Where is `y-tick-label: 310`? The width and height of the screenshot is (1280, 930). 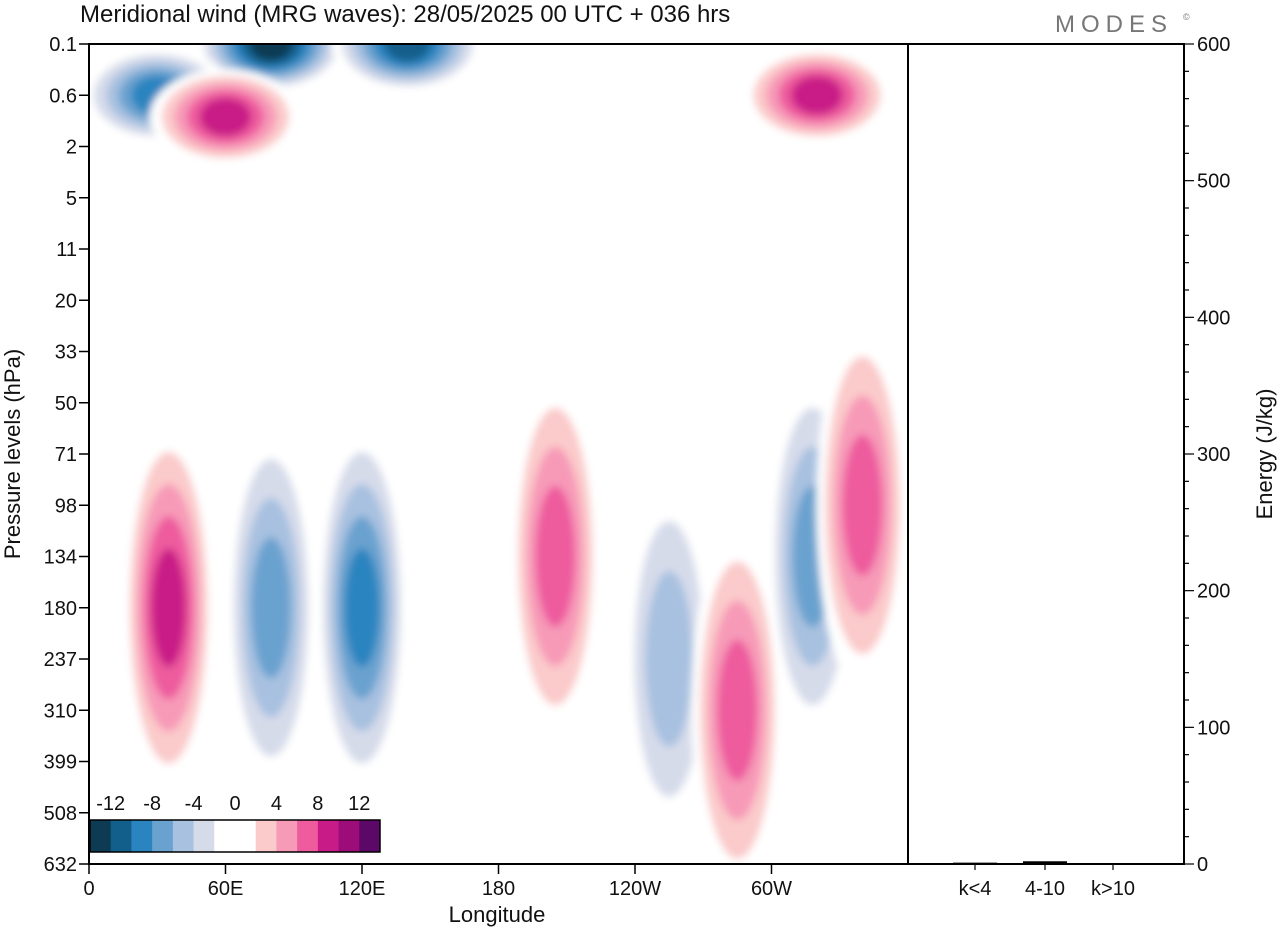 y-tick-label: 310 is located at coordinates (60, 711).